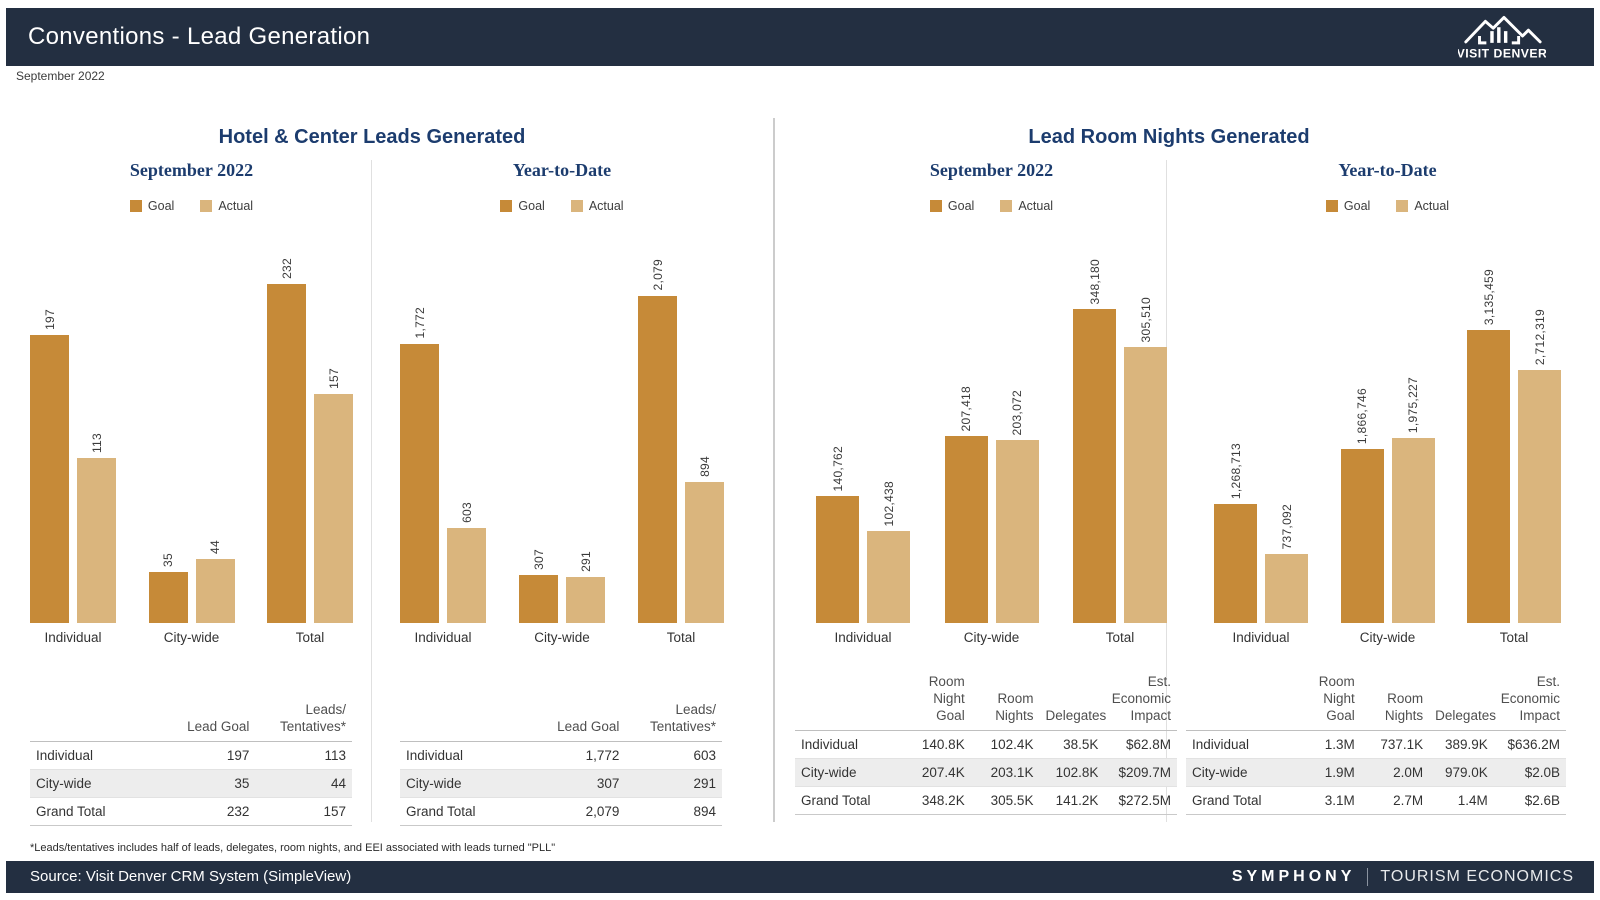  Describe the element at coordinates (682, 718) in the screenshot. I see `column-header: Leads/ Tentatives*` at that location.